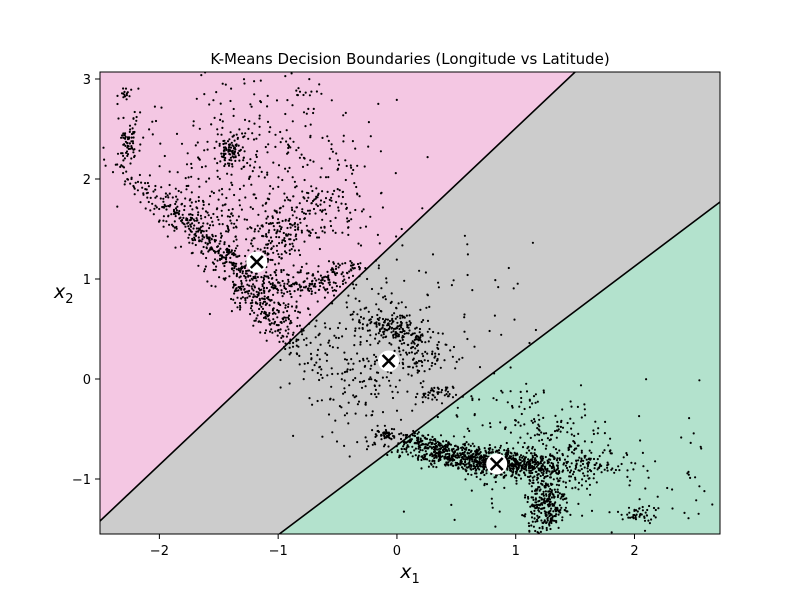  I want to click on x-axis-label-subscript: 1, so click(415, 579).